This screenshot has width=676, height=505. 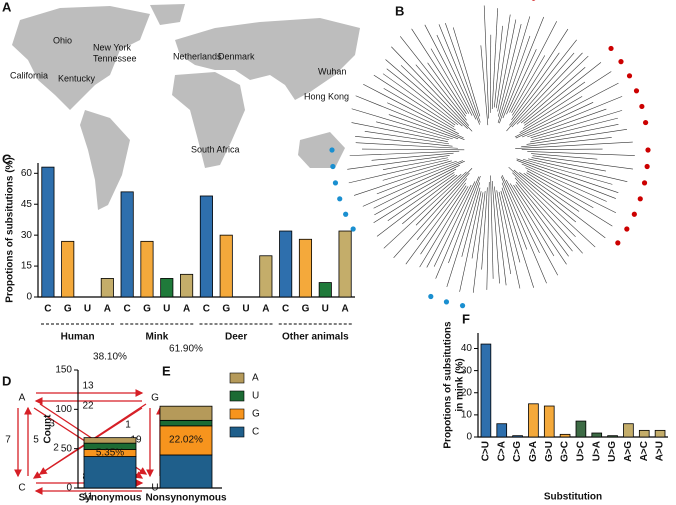 I want to click on map-label: South Africa, so click(x=215, y=149).